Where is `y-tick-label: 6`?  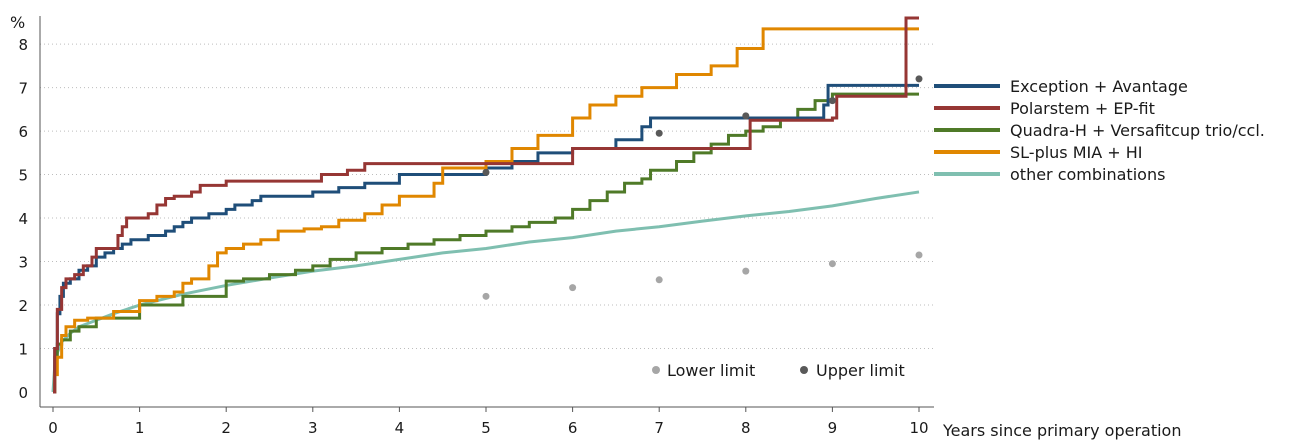
y-tick-label: 6 is located at coordinates (23, 132).